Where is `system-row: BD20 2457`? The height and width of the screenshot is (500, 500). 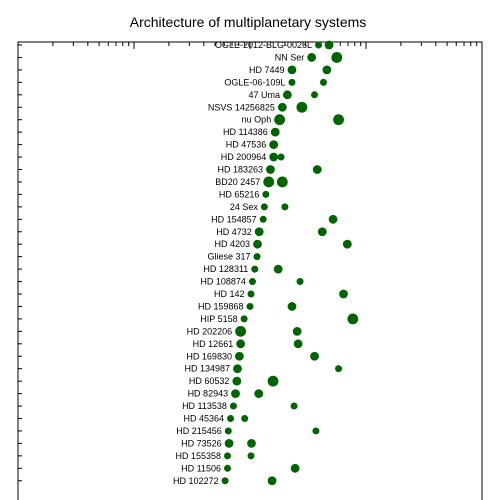 system-row: BD20 2457 is located at coordinates (251, 182).